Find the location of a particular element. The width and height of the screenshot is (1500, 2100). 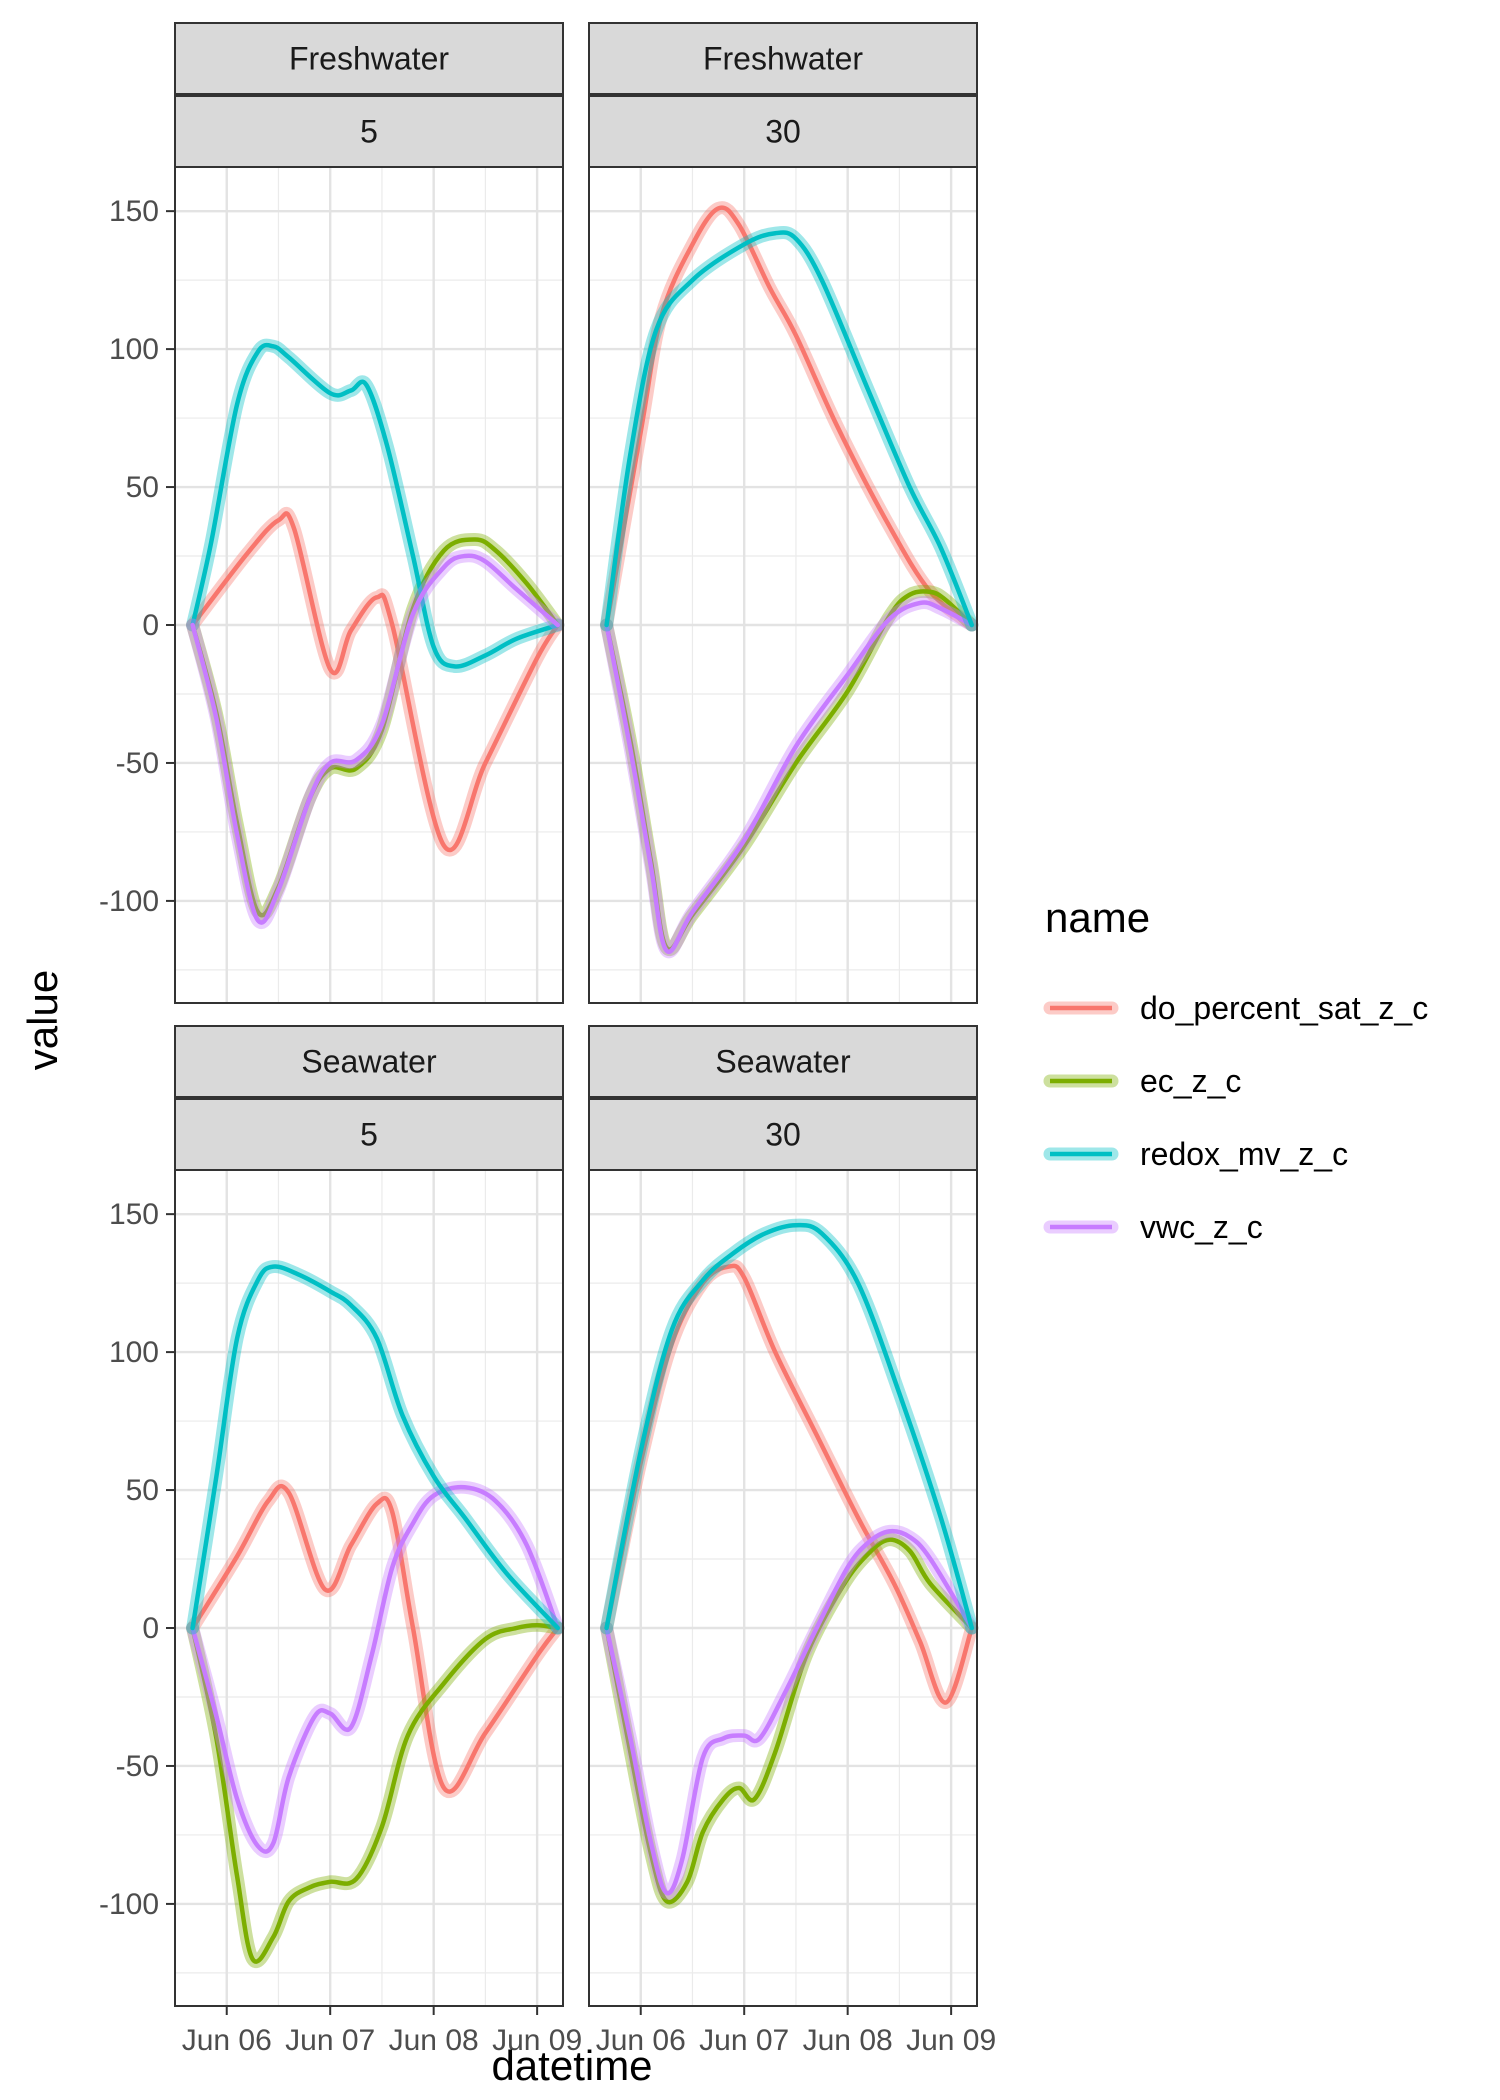

legend-item: redox_mv_z_c is located at coordinates (1195, 1154).